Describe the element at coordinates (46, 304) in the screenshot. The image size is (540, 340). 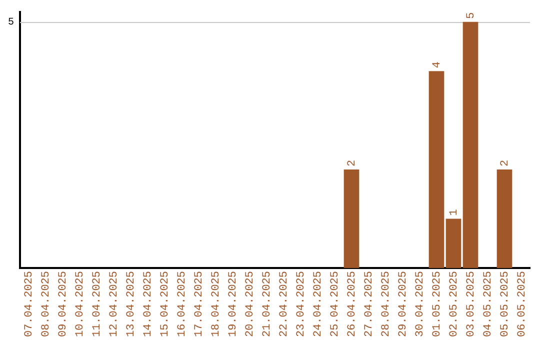
I see `x-tick-label: 08.04.2025` at that location.